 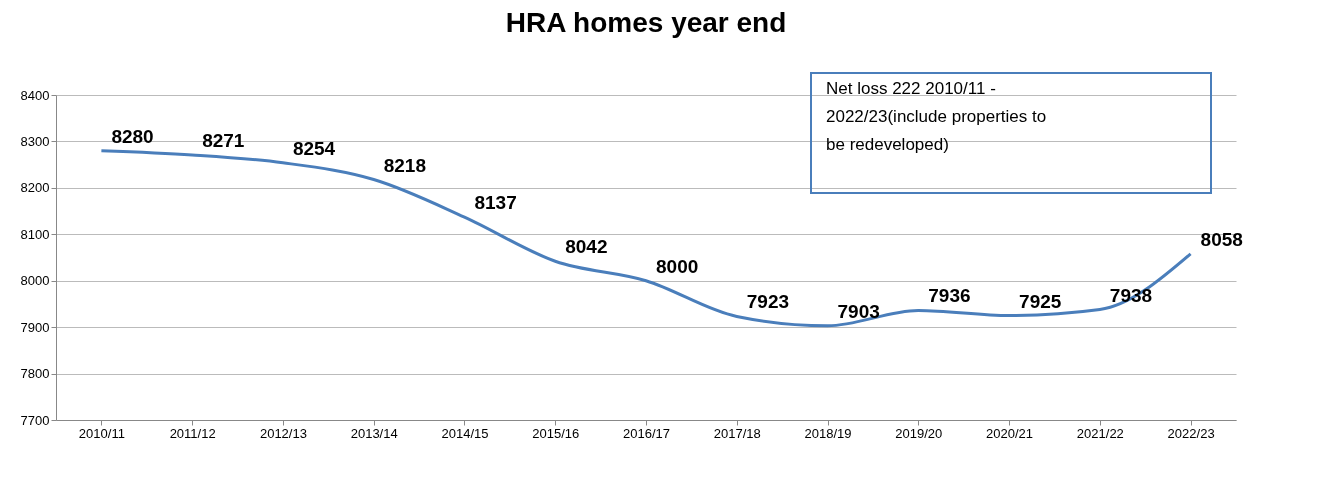 I want to click on y-tick-label: 7800, so click(x=35, y=374).